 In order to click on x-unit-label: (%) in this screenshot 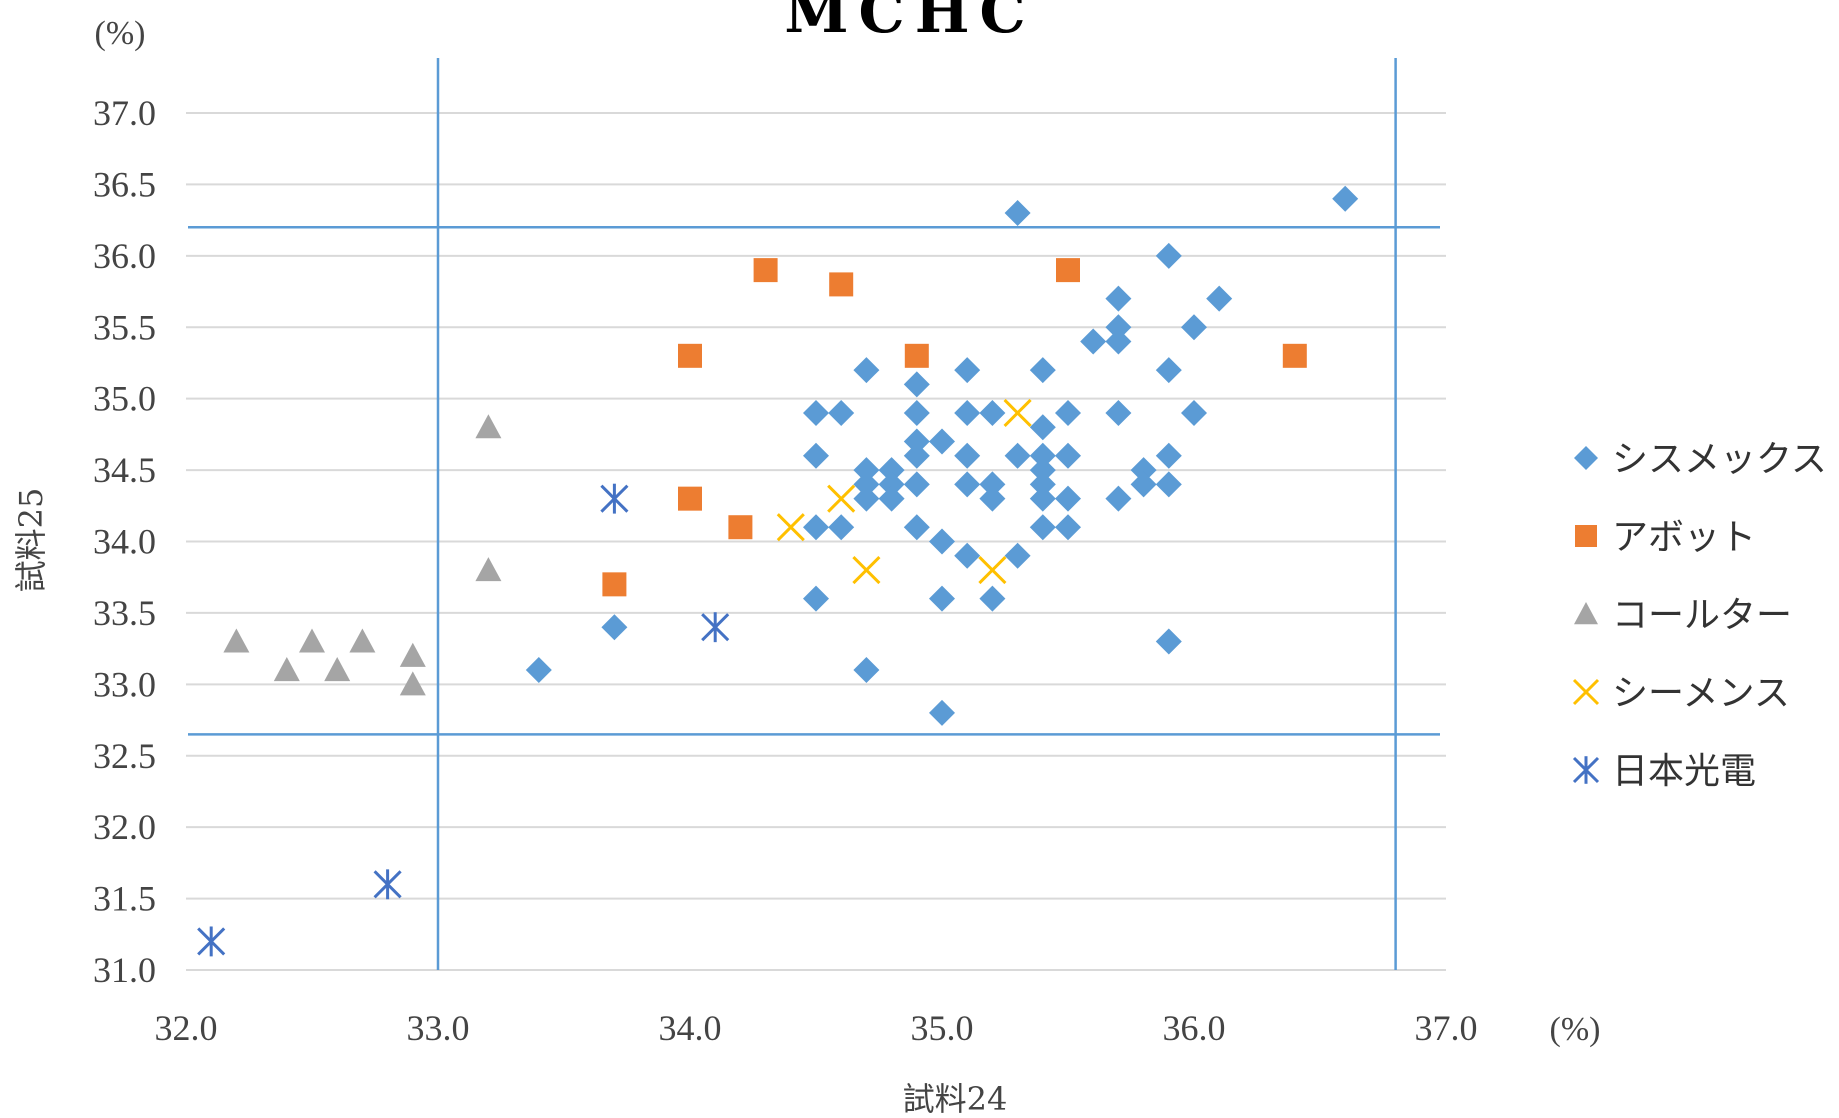, I will do `click(1575, 1029)`.